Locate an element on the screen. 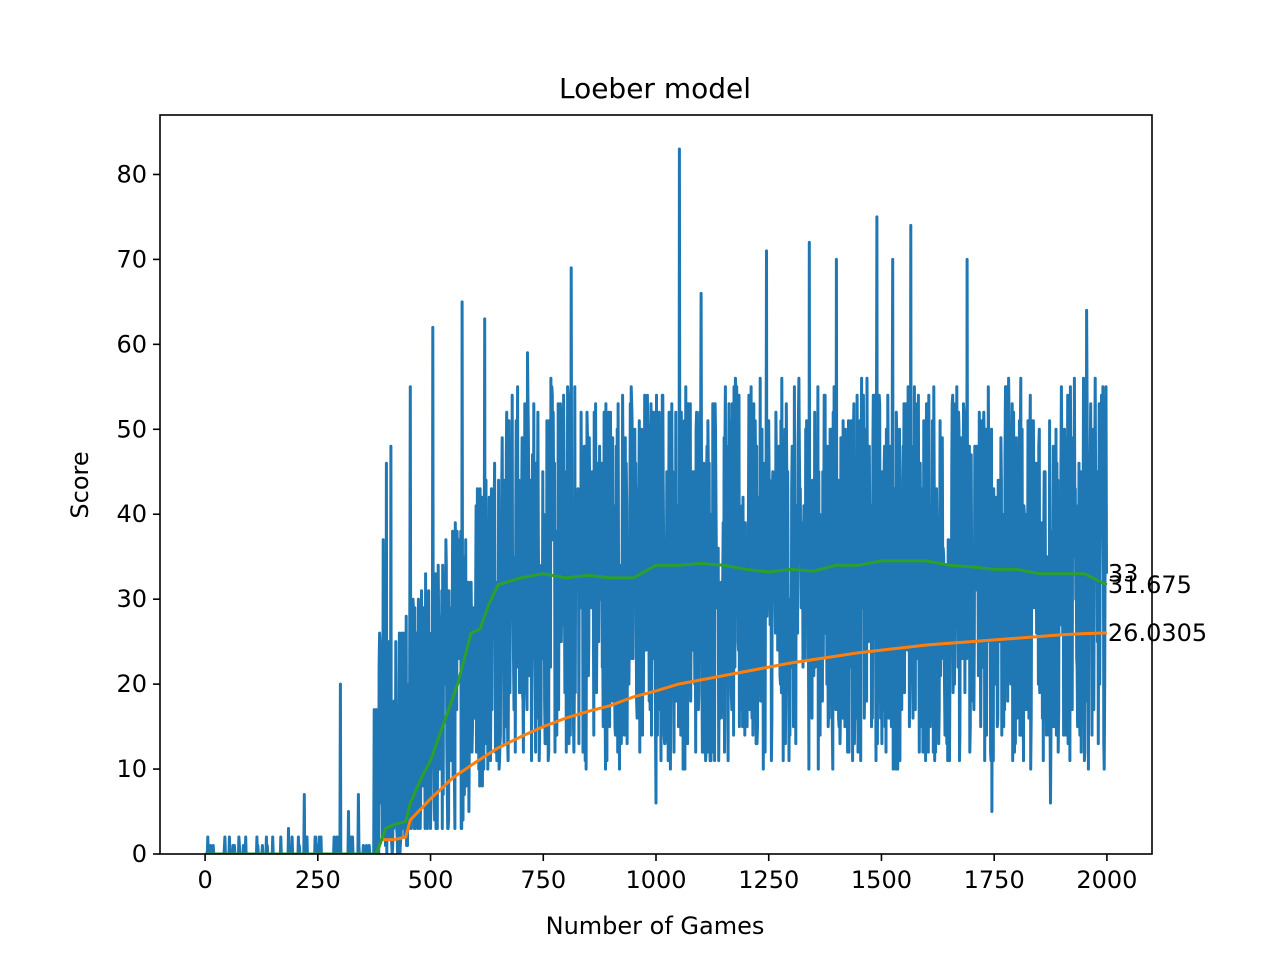  y-tick-label: 0 is located at coordinates (139, 854).